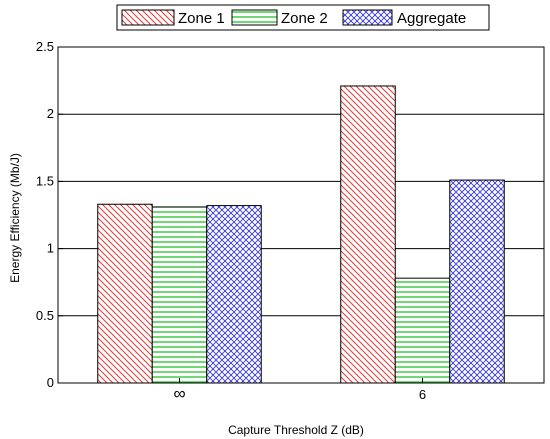 The height and width of the screenshot is (439, 550). I want to click on legend-label-zone-2: Zone 2, so click(304, 18).